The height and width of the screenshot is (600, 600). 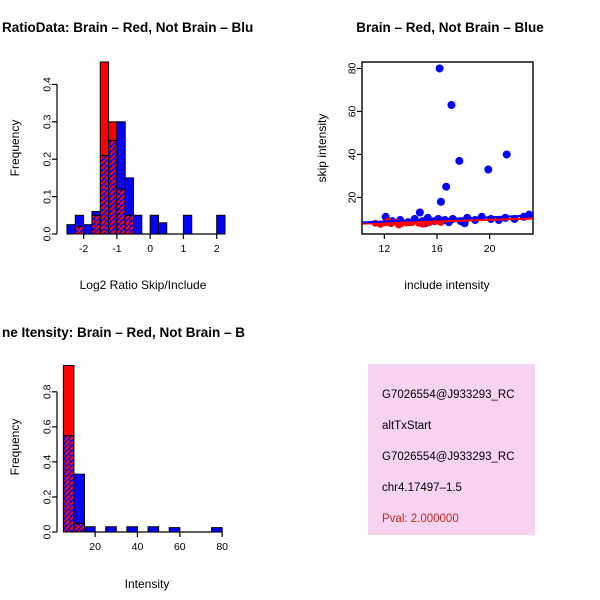 I want to click on y-tick-label: 0.8, so click(x=48, y=391).